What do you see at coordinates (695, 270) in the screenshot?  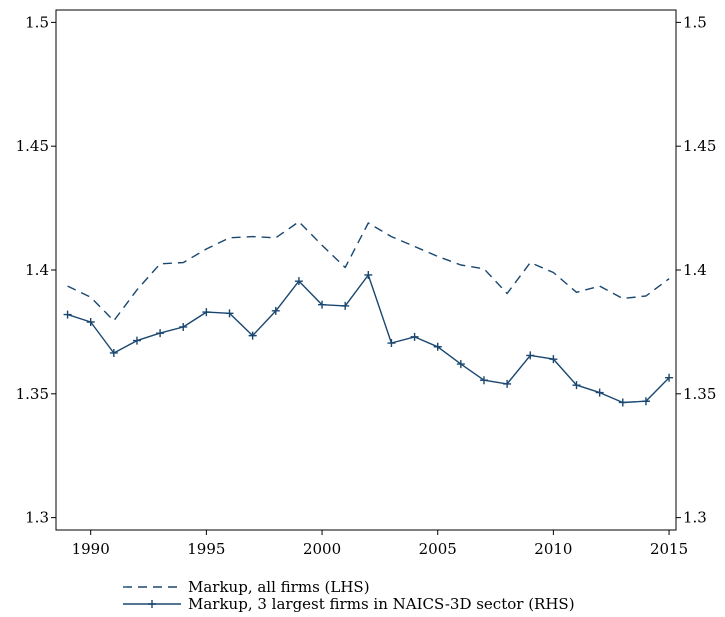 I see `y-right-tick-label: 1.4` at bounding box center [695, 270].